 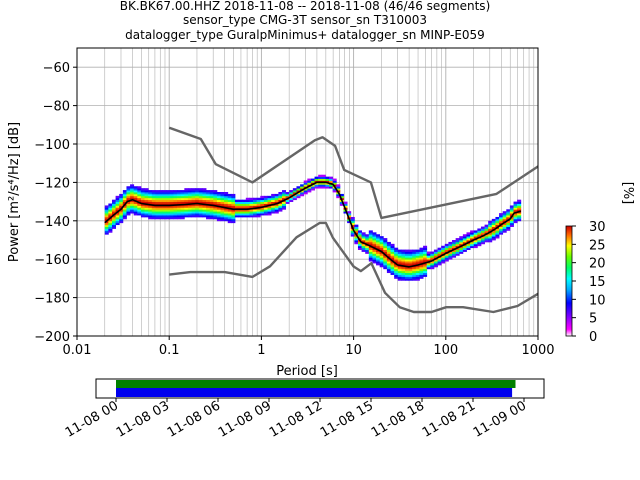 I want to click on psd-mean-line, so click(x=313, y=224).